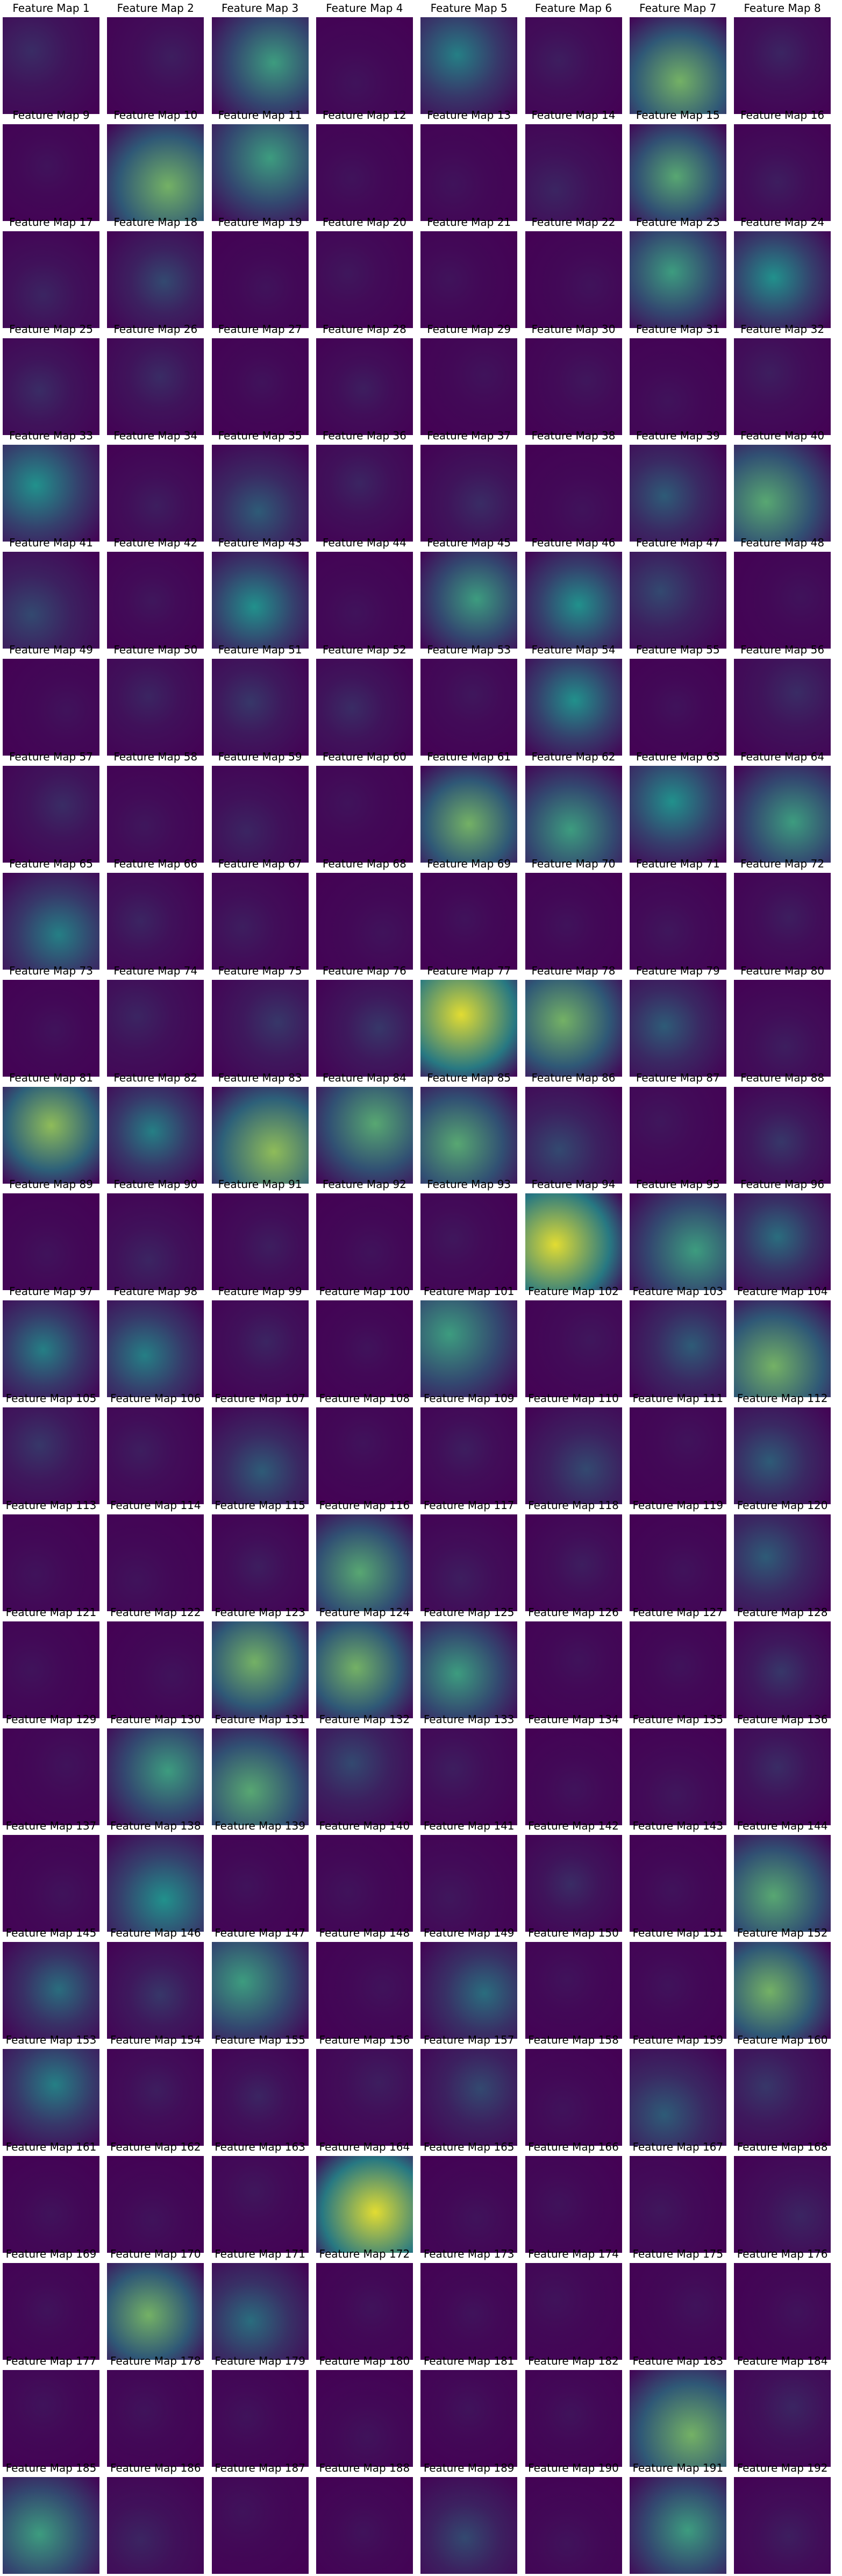  What do you see at coordinates (156, 1078) in the screenshot?
I see `feature-map-title: Feature Map 82` at bounding box center [156, 1078].